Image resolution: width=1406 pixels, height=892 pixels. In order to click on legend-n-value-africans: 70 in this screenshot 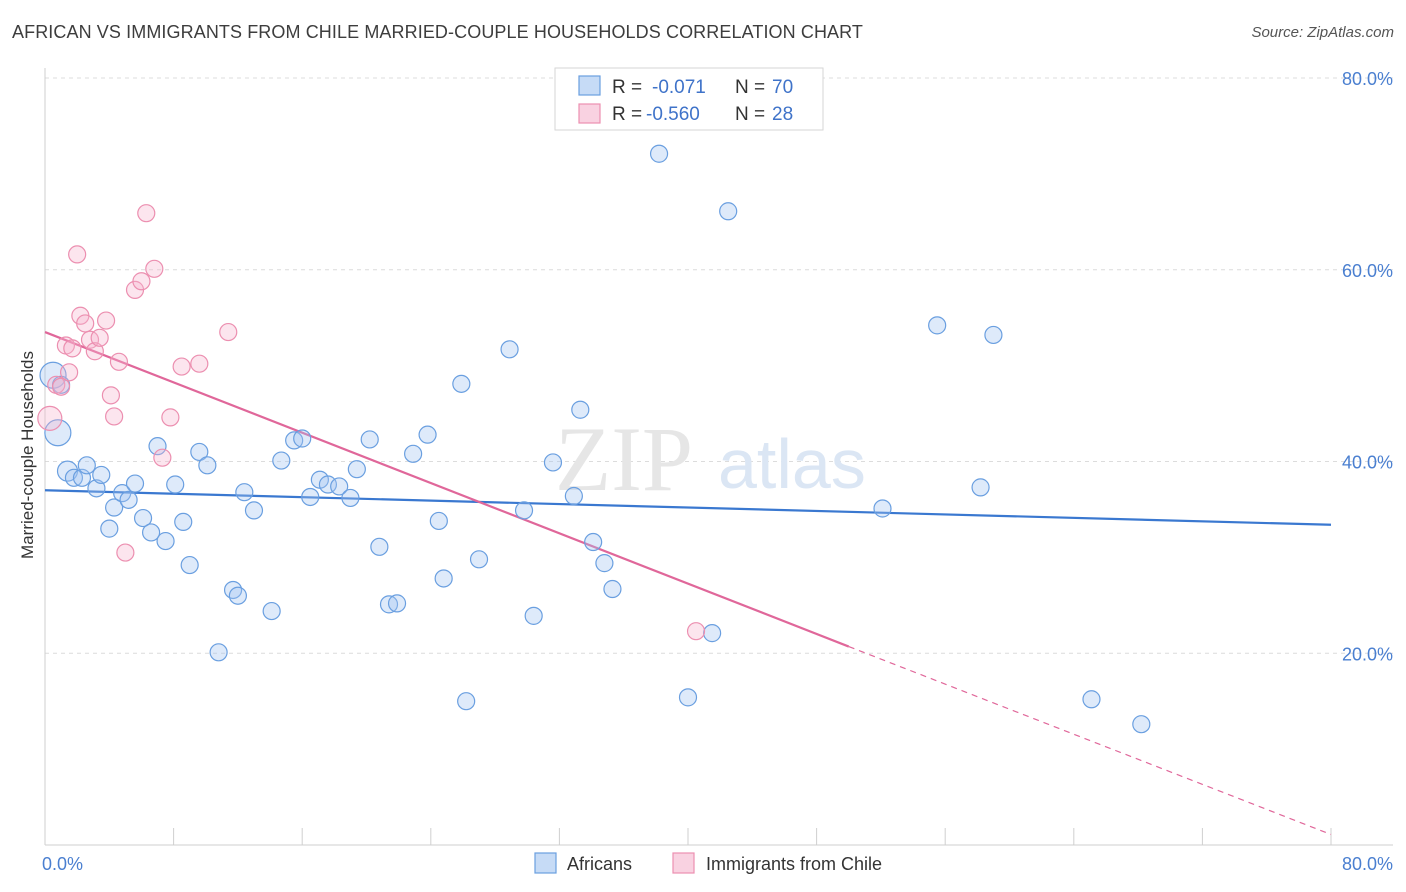, I will do `click(782, 87)`.